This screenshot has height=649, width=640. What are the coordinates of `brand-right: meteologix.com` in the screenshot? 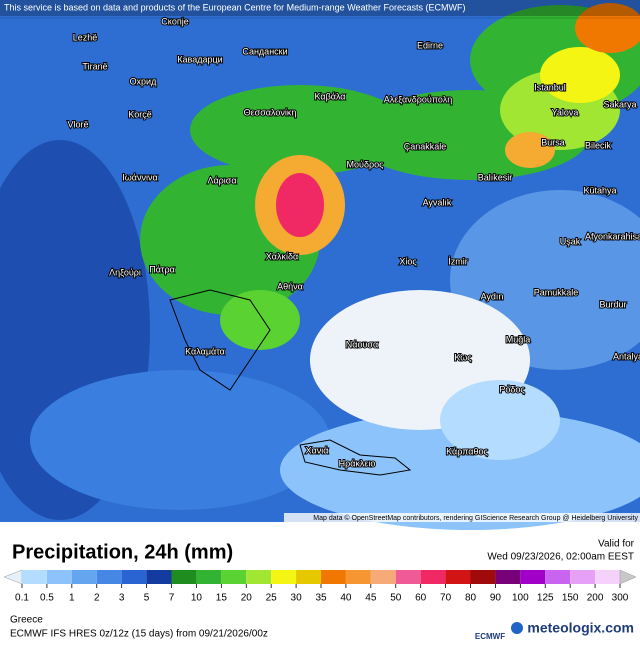 It's located at (580, 628).